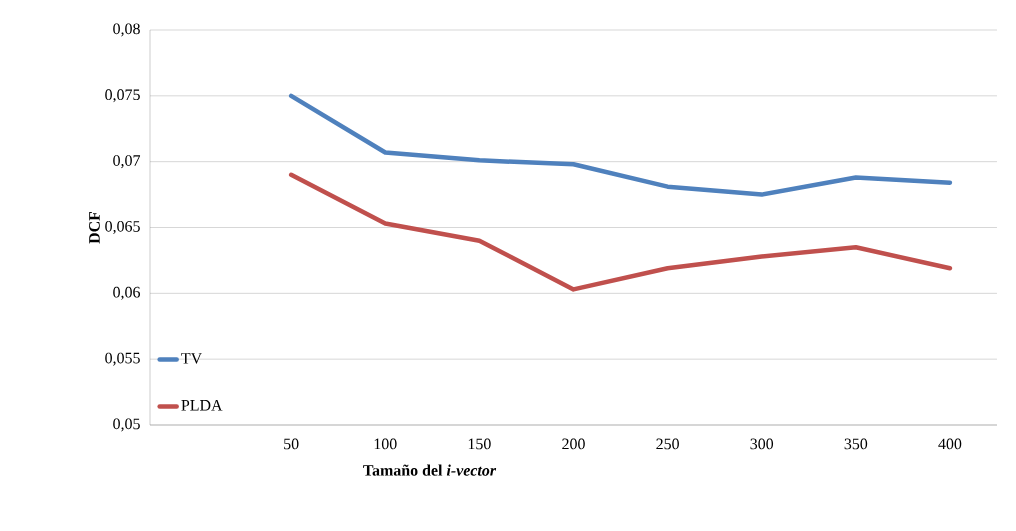  What do you see at coordinates (127, 162) in the screenshot?
I see `y-tick-label: 0,07` at bounding box center [127, 162].